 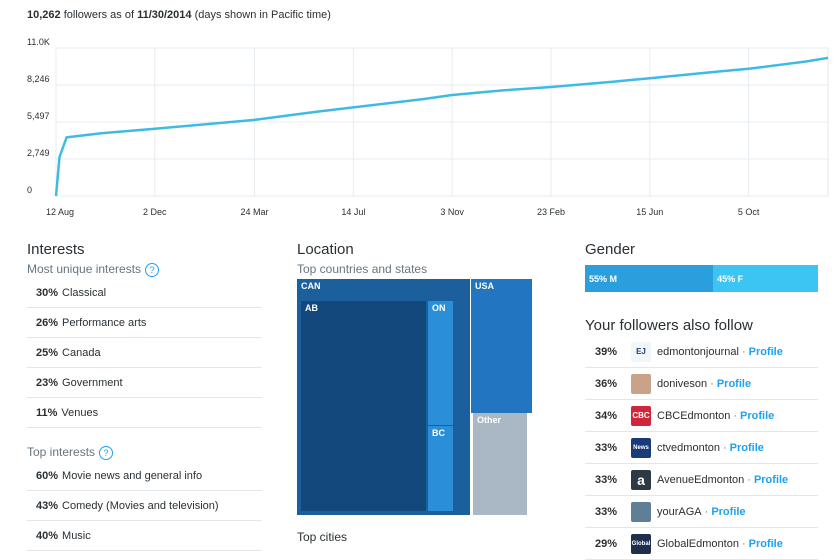 What do you see at coordinates (606, 383) in the screenshot?
I see `also-follow-percent: 36%` at bounding box center [606, 383].